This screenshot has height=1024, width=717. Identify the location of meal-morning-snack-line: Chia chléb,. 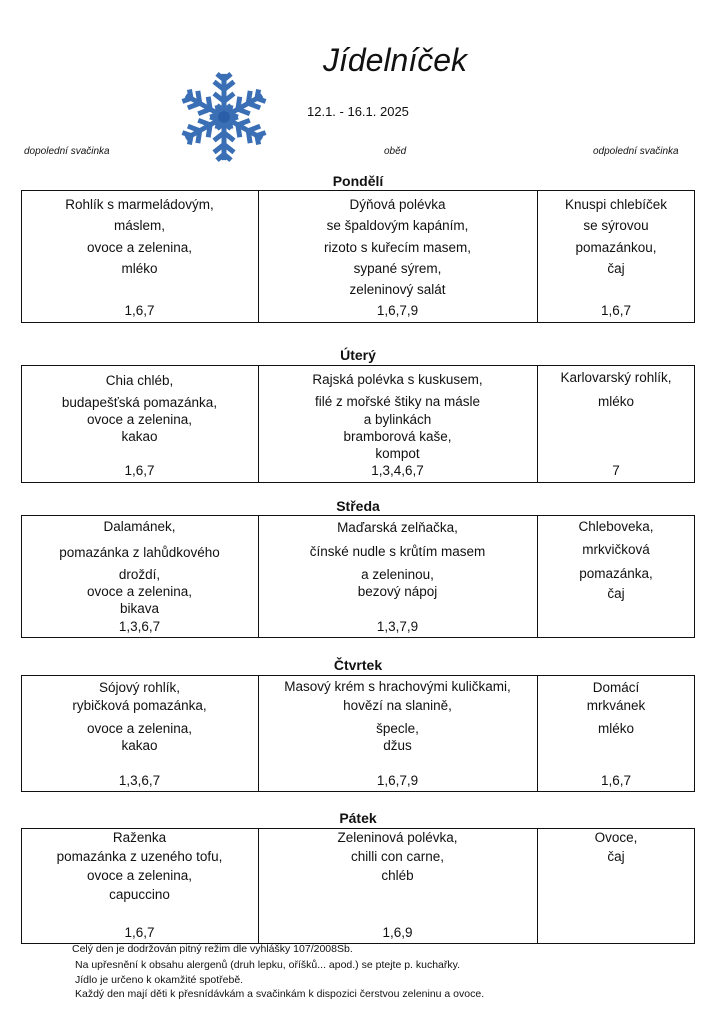
(139, 380).